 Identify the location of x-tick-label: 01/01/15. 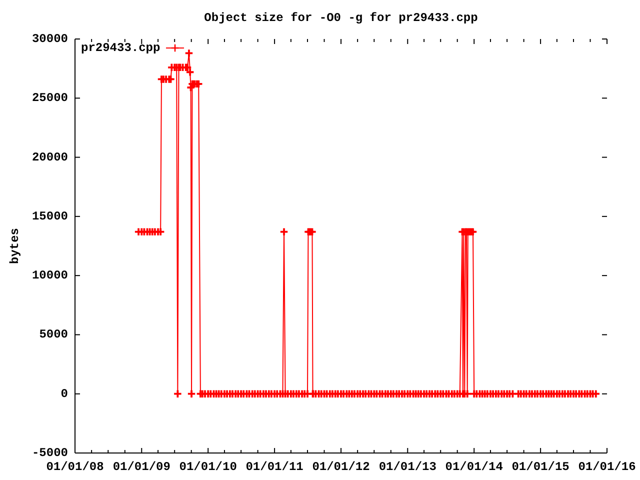
(541, 467).